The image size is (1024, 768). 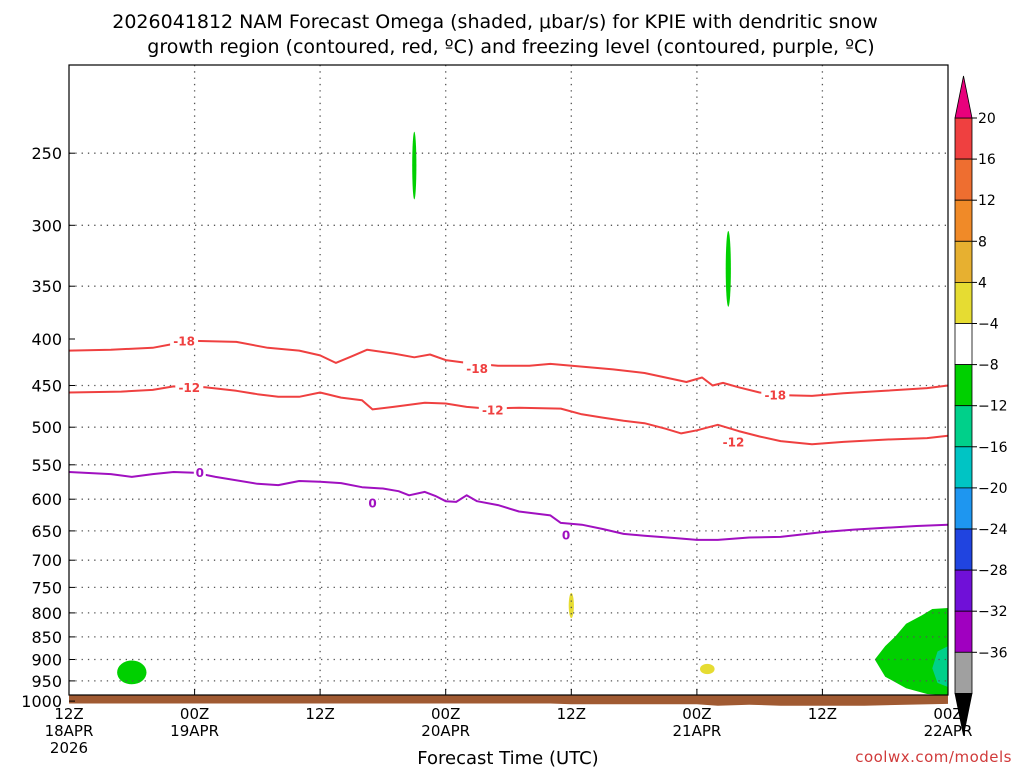 I want to click on y-tick-label: 950, so click(x=46, y=681).